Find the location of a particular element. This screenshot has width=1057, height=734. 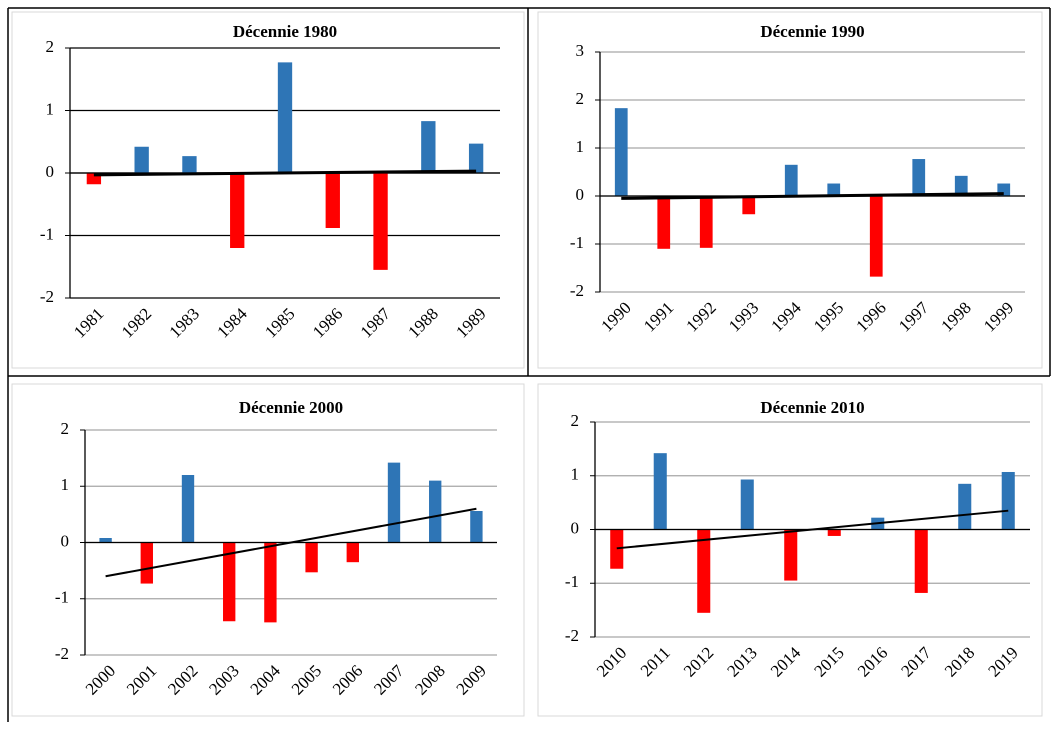

chart-title: Décennie 2000 is located at coordinates (291, 407).